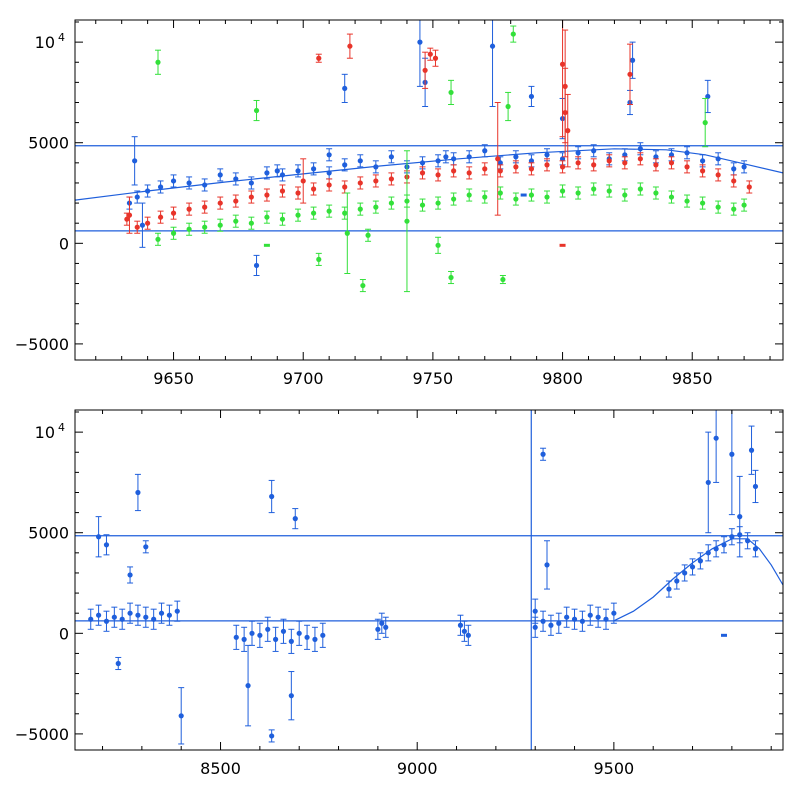 The width and height of the screenshot is (800, 800). What do you see at coordinates (433, 378) in the screenshot?
I see `x-tick-label: 9750` at bounding box center [433, 378].